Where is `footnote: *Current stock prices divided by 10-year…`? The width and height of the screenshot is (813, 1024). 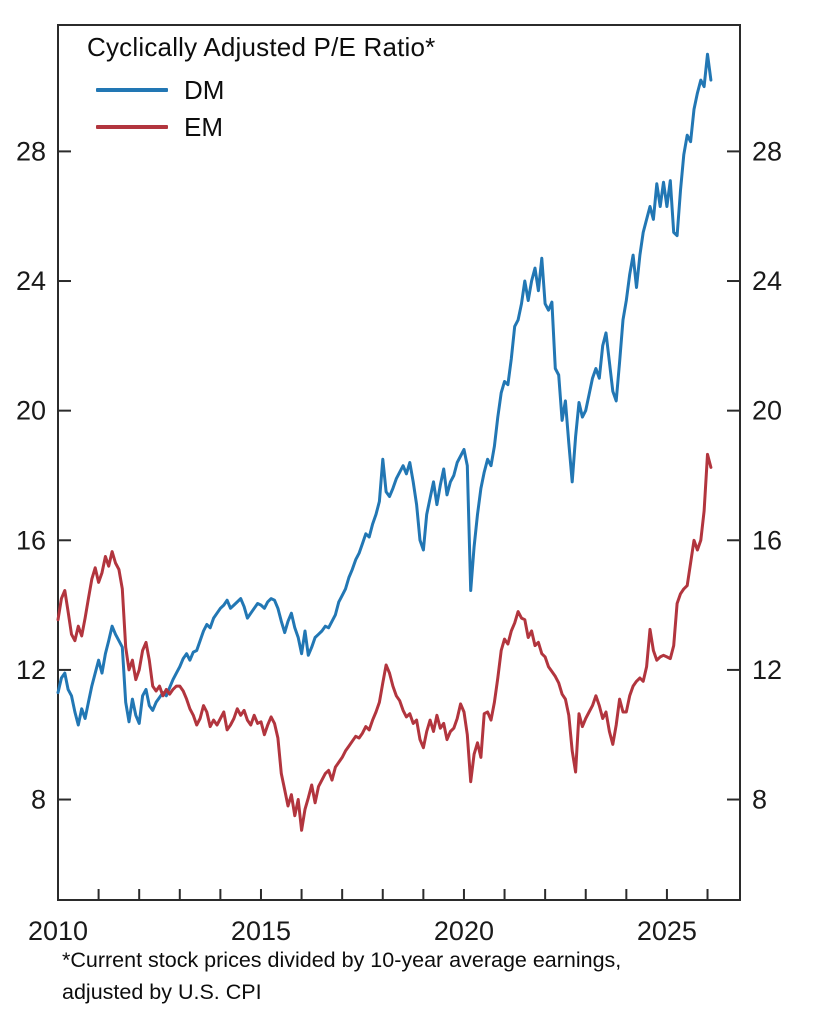 footnote: *Current stock prices divided by 10-year… is located at coordinates (341, 976).